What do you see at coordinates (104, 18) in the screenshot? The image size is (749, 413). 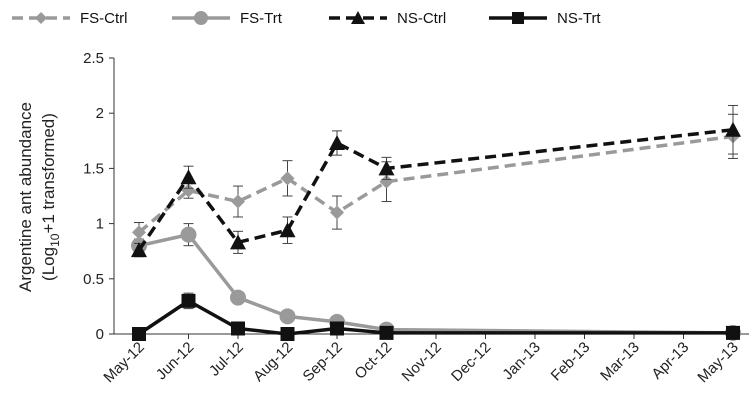 I see `legend-label: FS-Ctrl` at bounding box center [104, 18].